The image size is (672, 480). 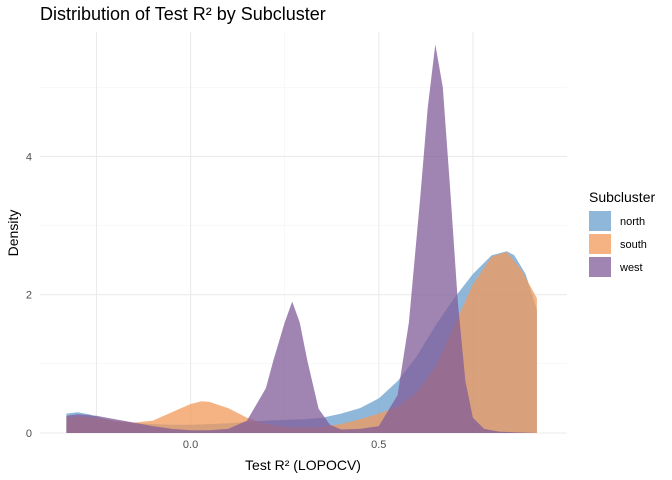 I want to click on chart-title: Distribution of Test R² by Subcluster, so click(x=183, y=14).